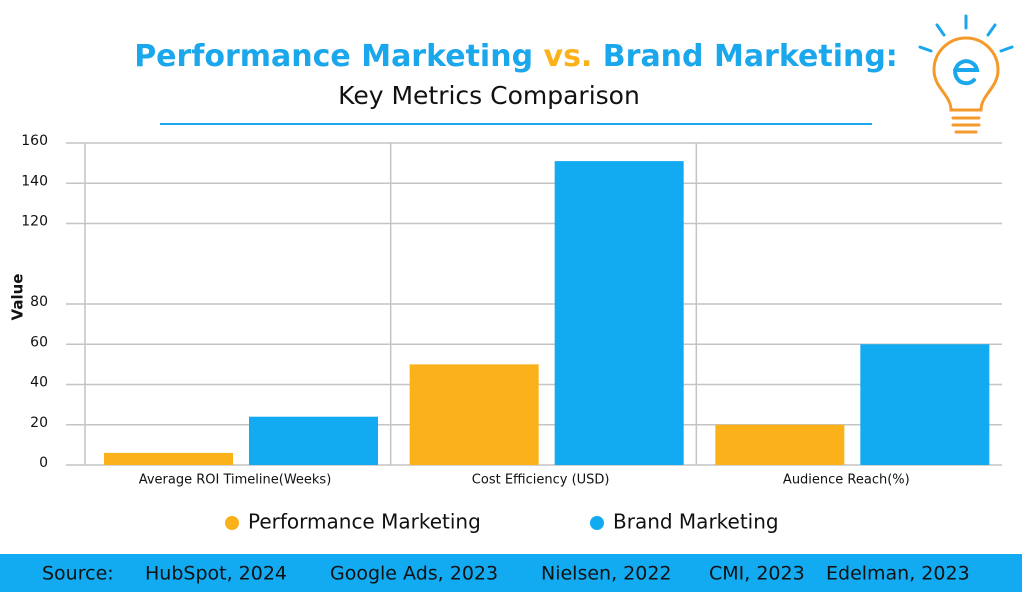 Image resolution: width=1022 pixels, height=603 pixels. I want to click on source-item: Google Ads, 2023, so click(414, 574).